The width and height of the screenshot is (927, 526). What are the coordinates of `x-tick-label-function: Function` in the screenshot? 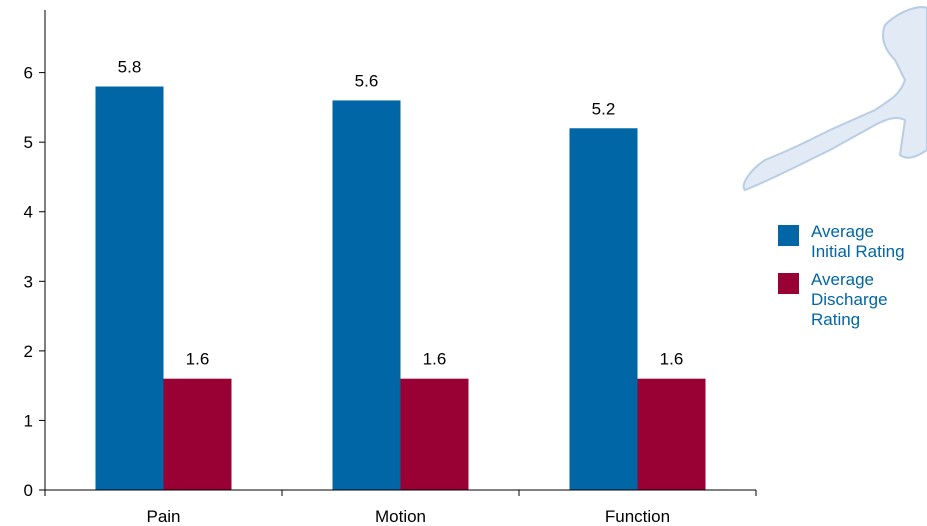 It's located at (637, 516).